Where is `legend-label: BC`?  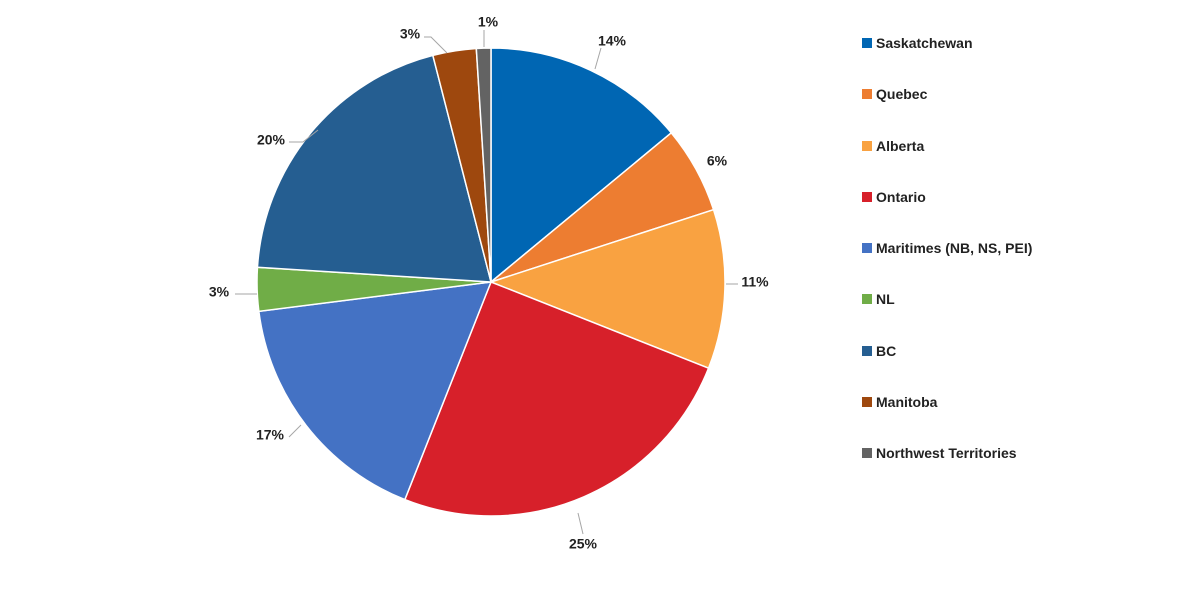 legend-label: BC is located at coordinates (886, 350).